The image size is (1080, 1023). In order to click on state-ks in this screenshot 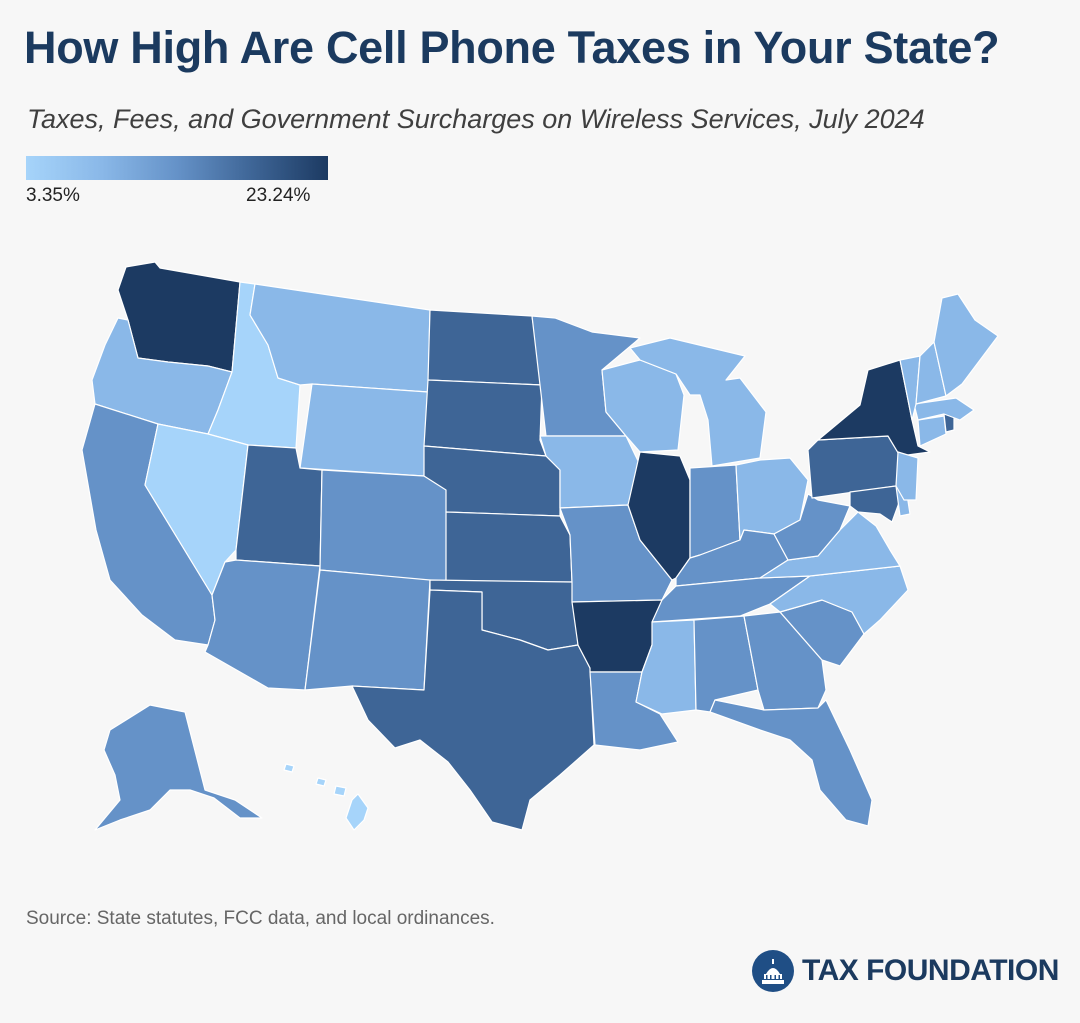, I will do `click(509, 547)`.